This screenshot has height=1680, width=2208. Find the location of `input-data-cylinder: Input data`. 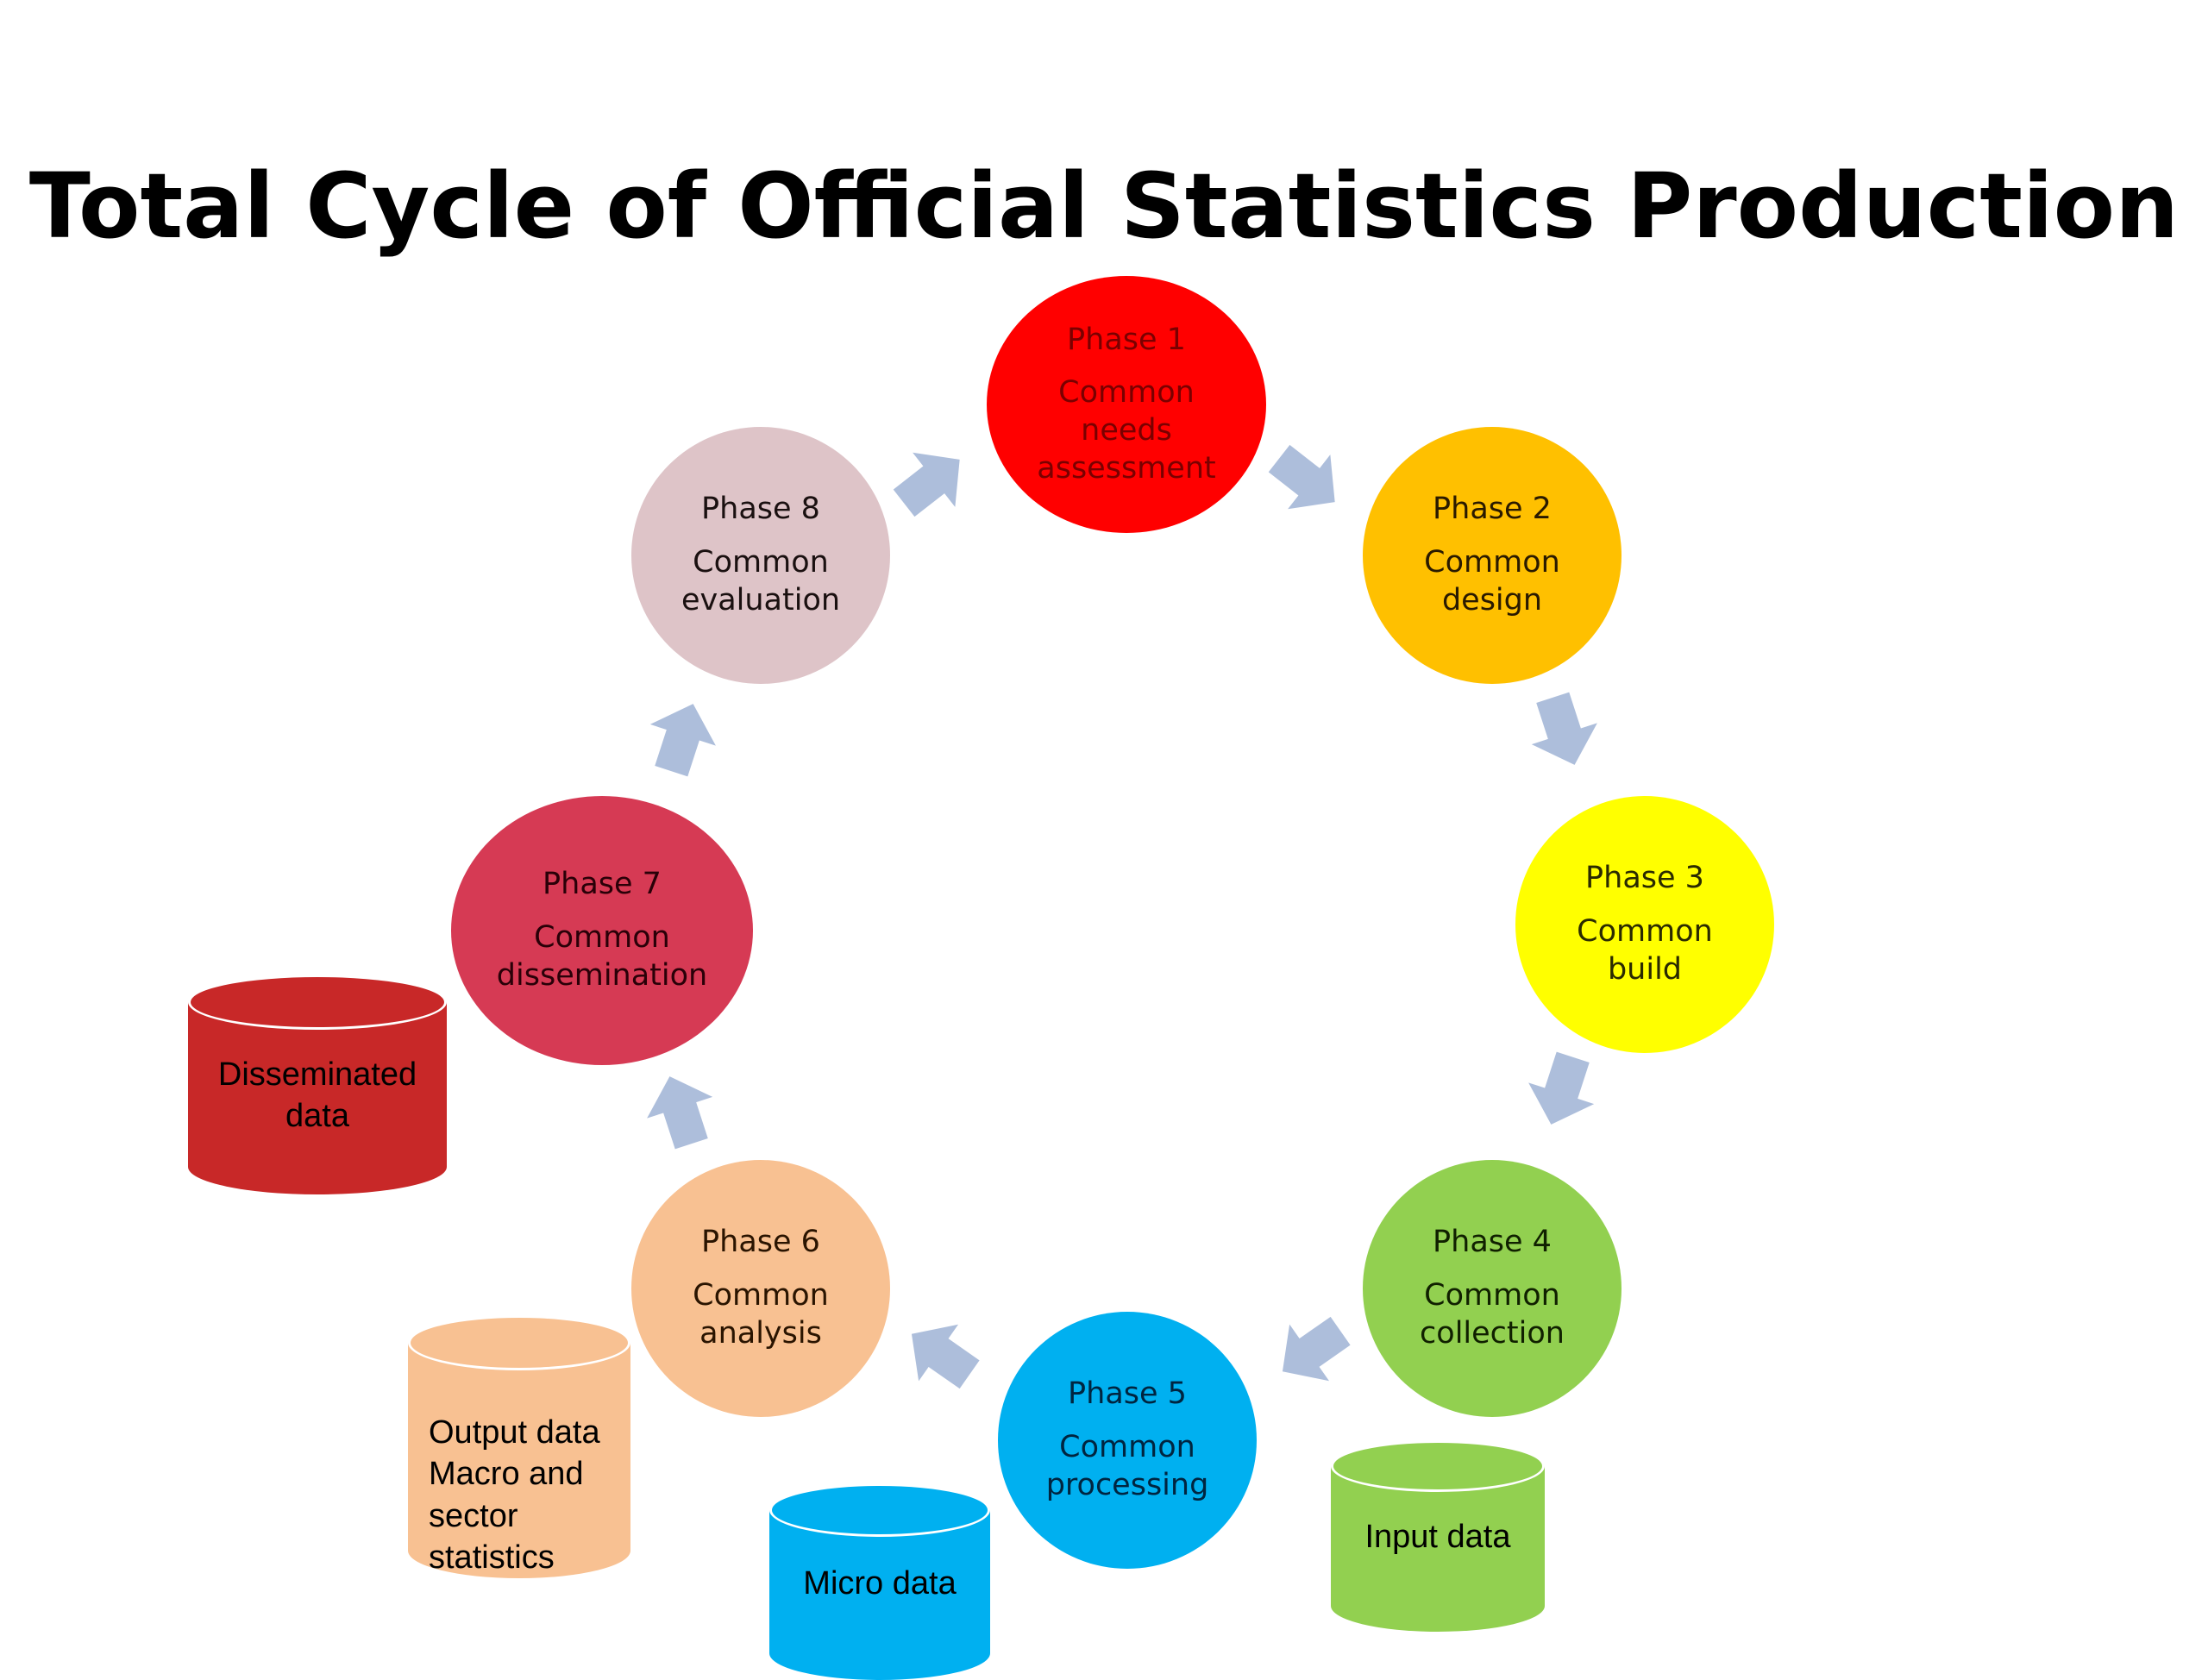

input-data-cylinder: Input data is located at coordinates (1438, 1536).